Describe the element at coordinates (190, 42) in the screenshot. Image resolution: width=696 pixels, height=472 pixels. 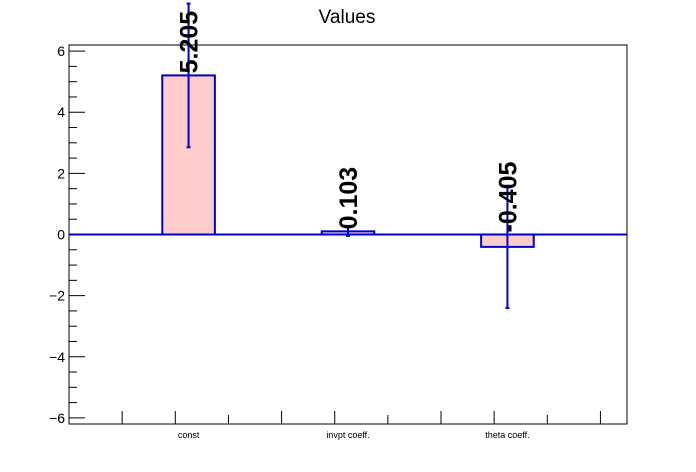
I see `data-label: 5.205` at that location.